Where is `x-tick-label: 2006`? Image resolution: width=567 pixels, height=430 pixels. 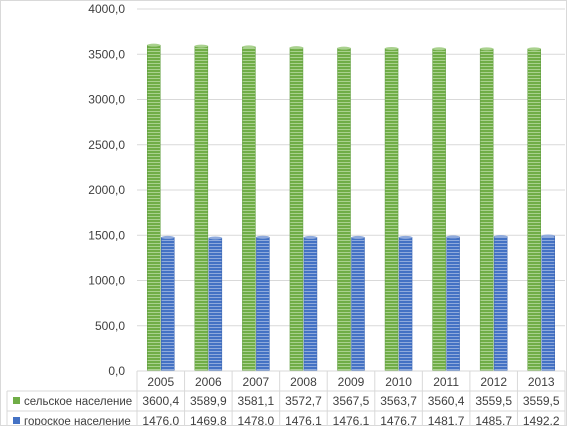
x-tick-label: 2006 is located at coordinates (208, 382).